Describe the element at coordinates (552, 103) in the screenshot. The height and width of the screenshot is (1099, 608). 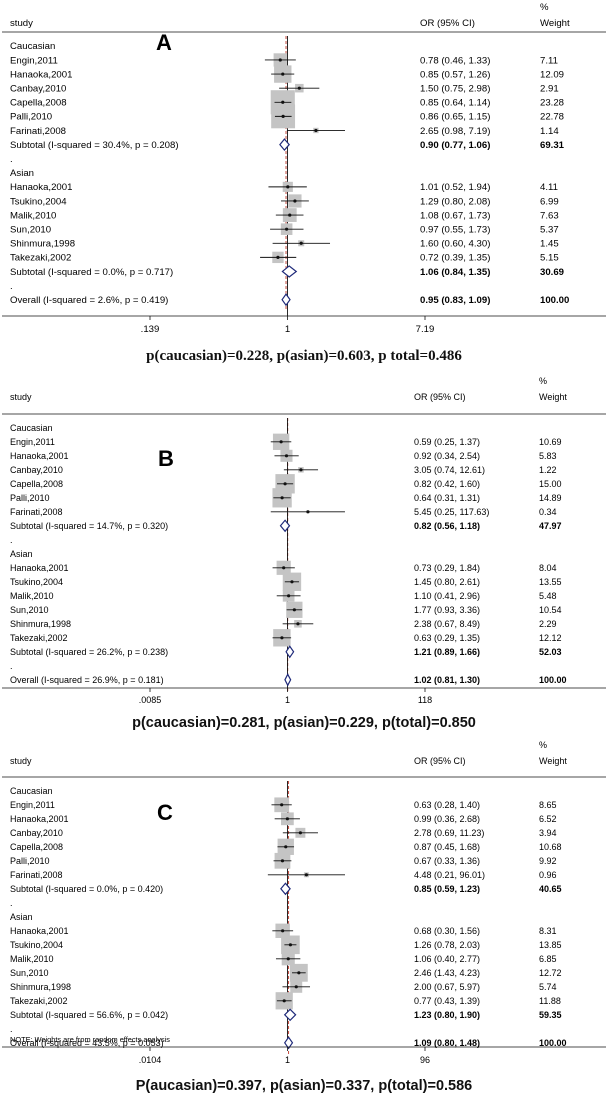
I see `study-weight: 23.28` at that location.